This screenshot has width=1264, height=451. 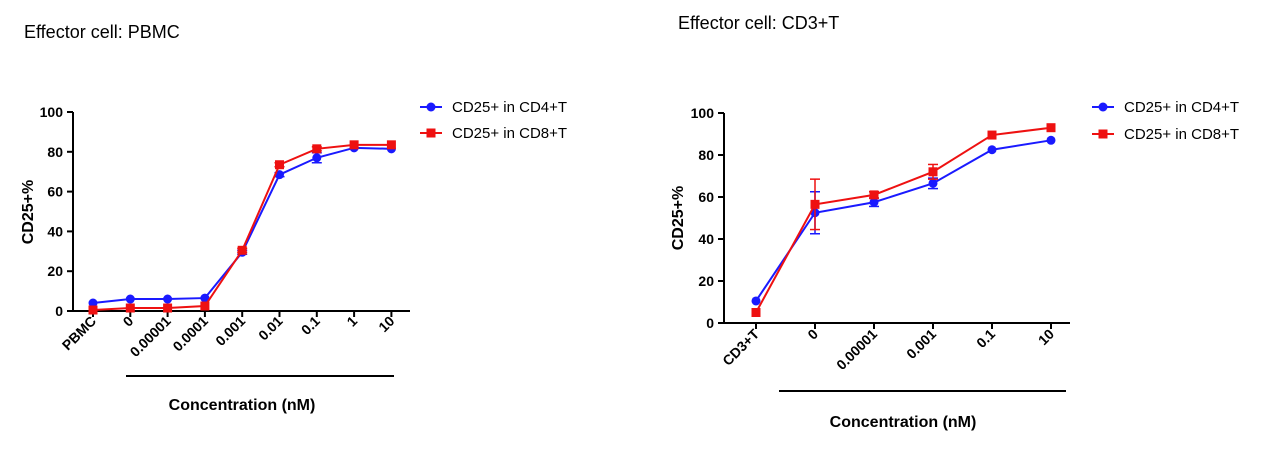 What do you see at coordinates (79, 333) in the screenshot?
I see `x-tick-label: PBMC` at bounding box center [79, 333].